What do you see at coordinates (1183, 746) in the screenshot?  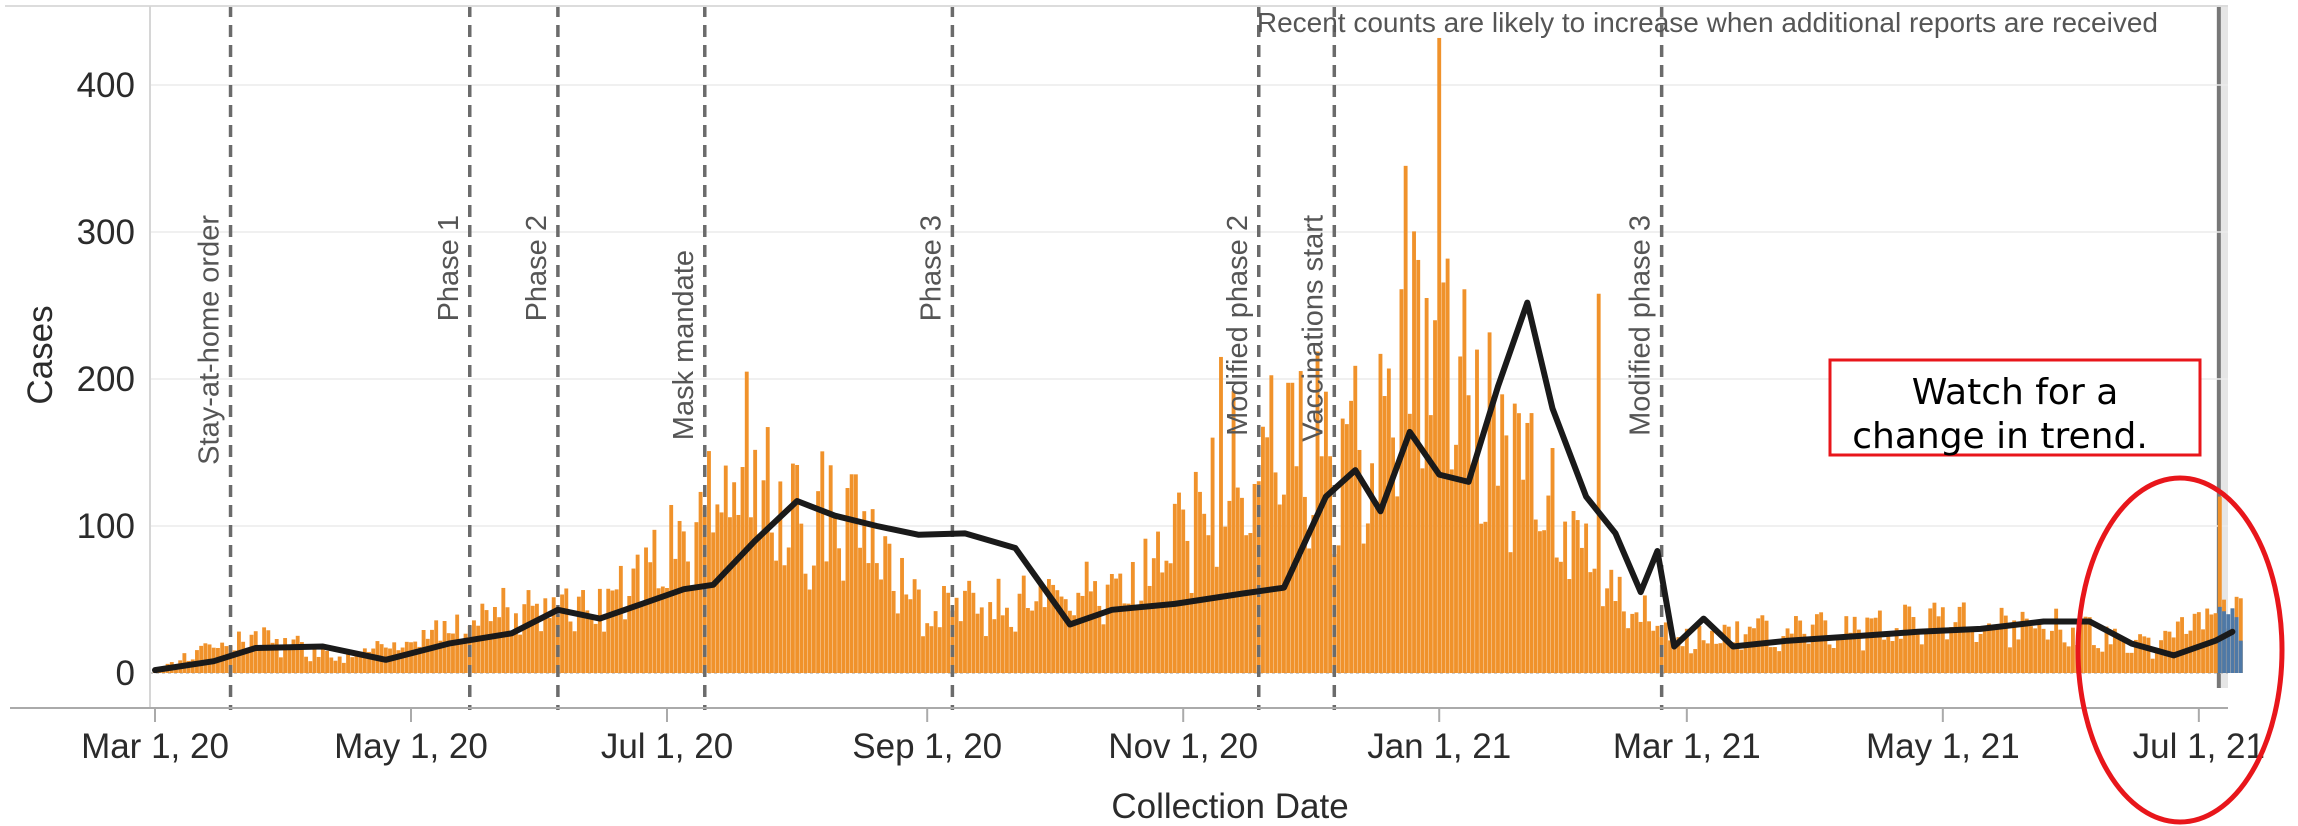 I see `x-tick-label: Nov 1, 20` at bounding box center [1183, 746].